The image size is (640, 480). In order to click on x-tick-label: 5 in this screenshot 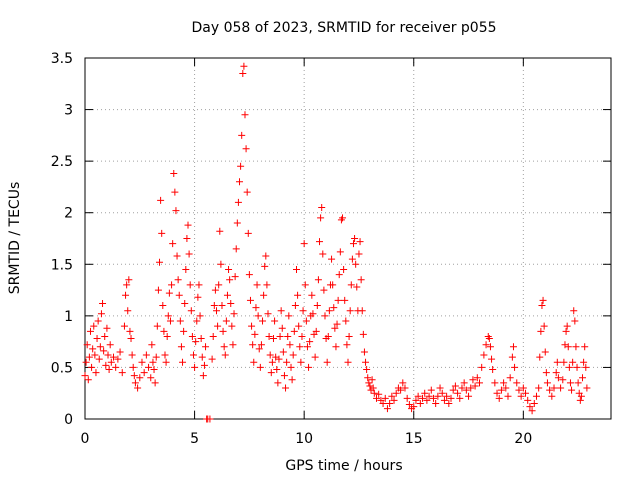, I will do `click(194, 439)`.